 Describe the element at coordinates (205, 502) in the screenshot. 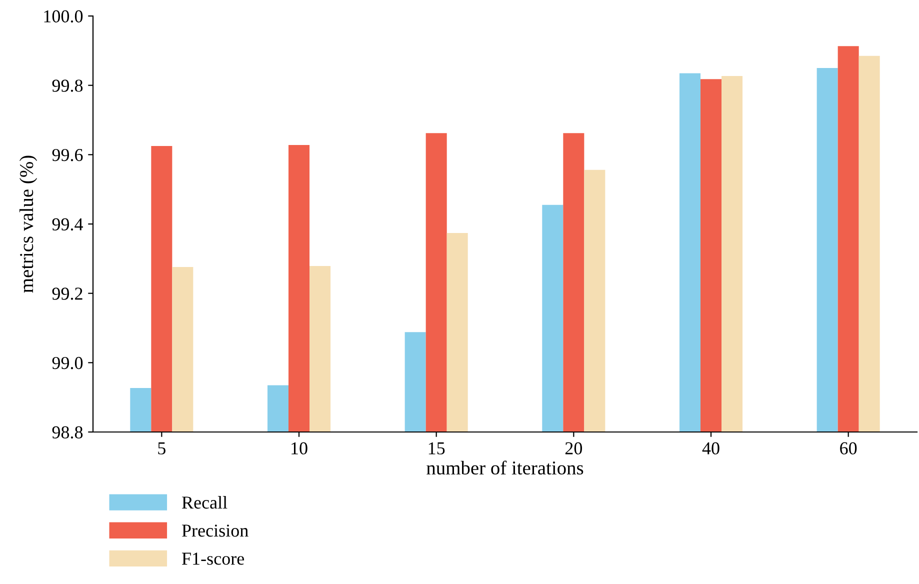

I see `legend-label: Recall` at that location.